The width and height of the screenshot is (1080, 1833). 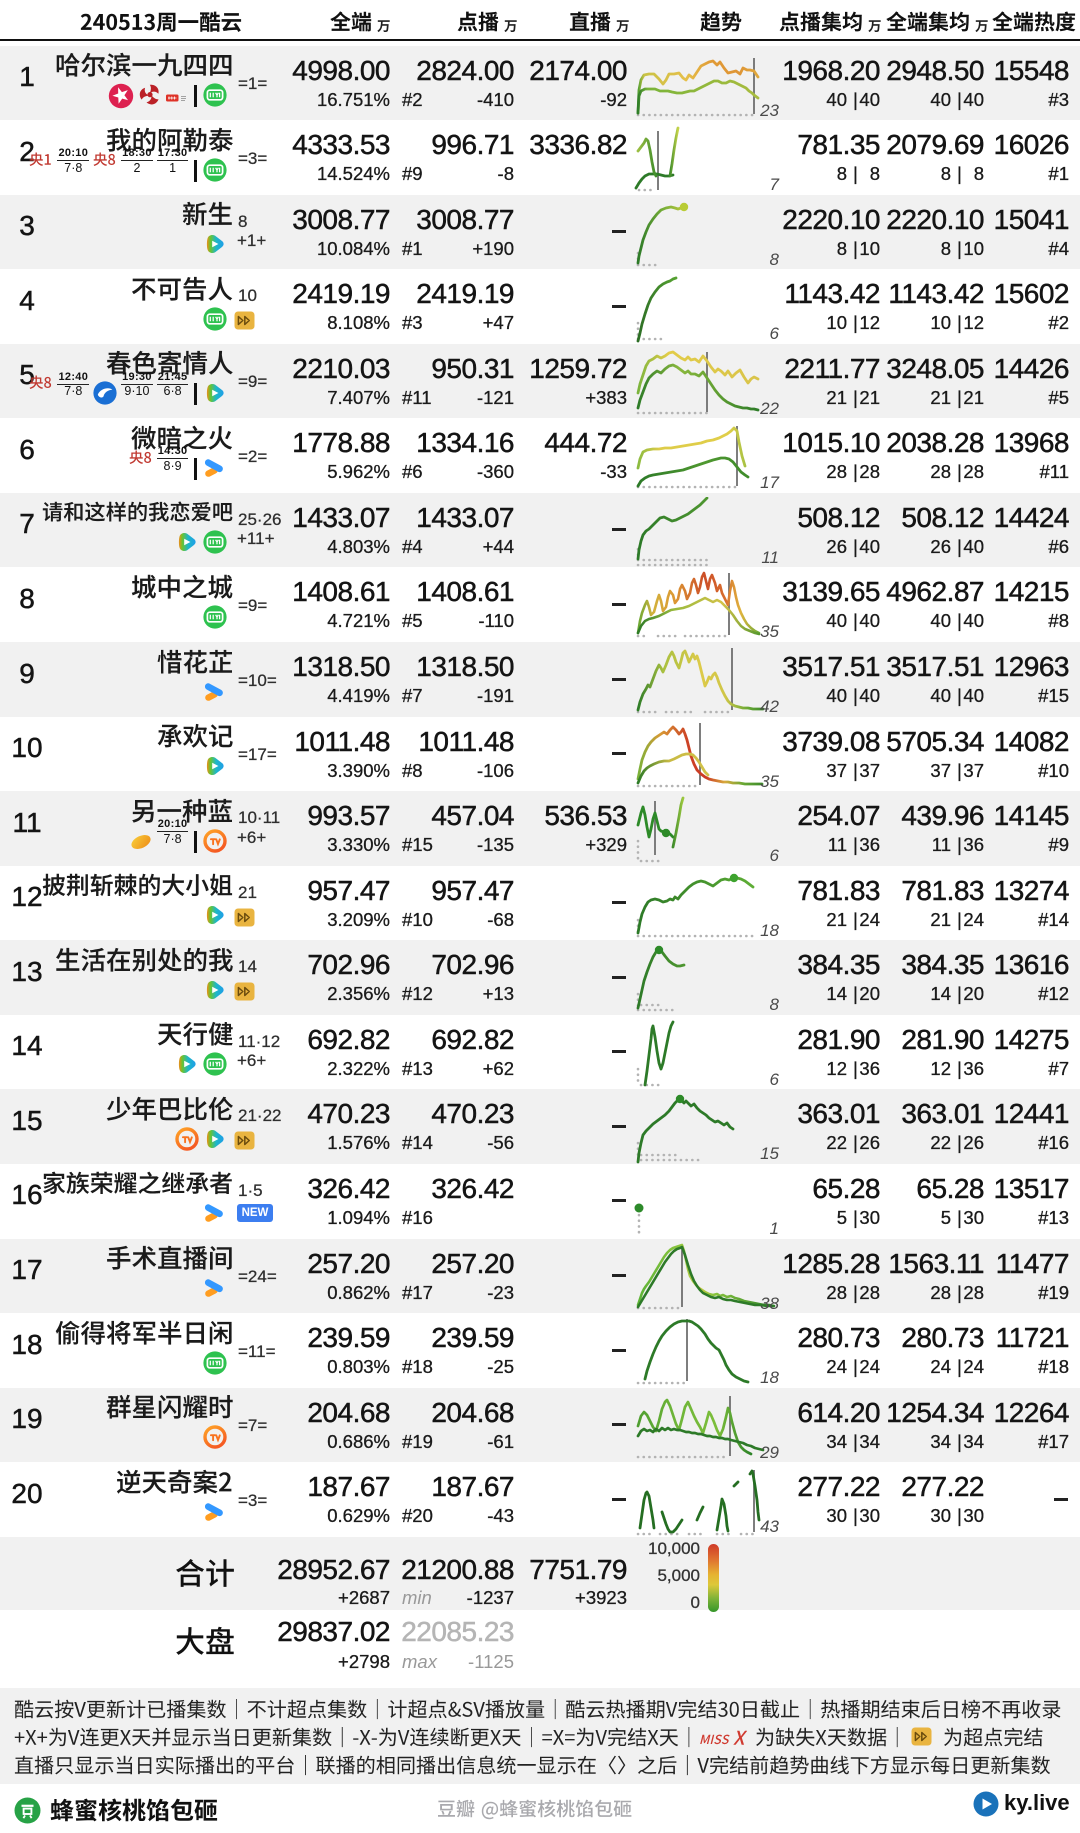 What do you see at coordinates (769, 482) in the screenshot?
I see `svg-text: 17` at bounding box center [769, 482].